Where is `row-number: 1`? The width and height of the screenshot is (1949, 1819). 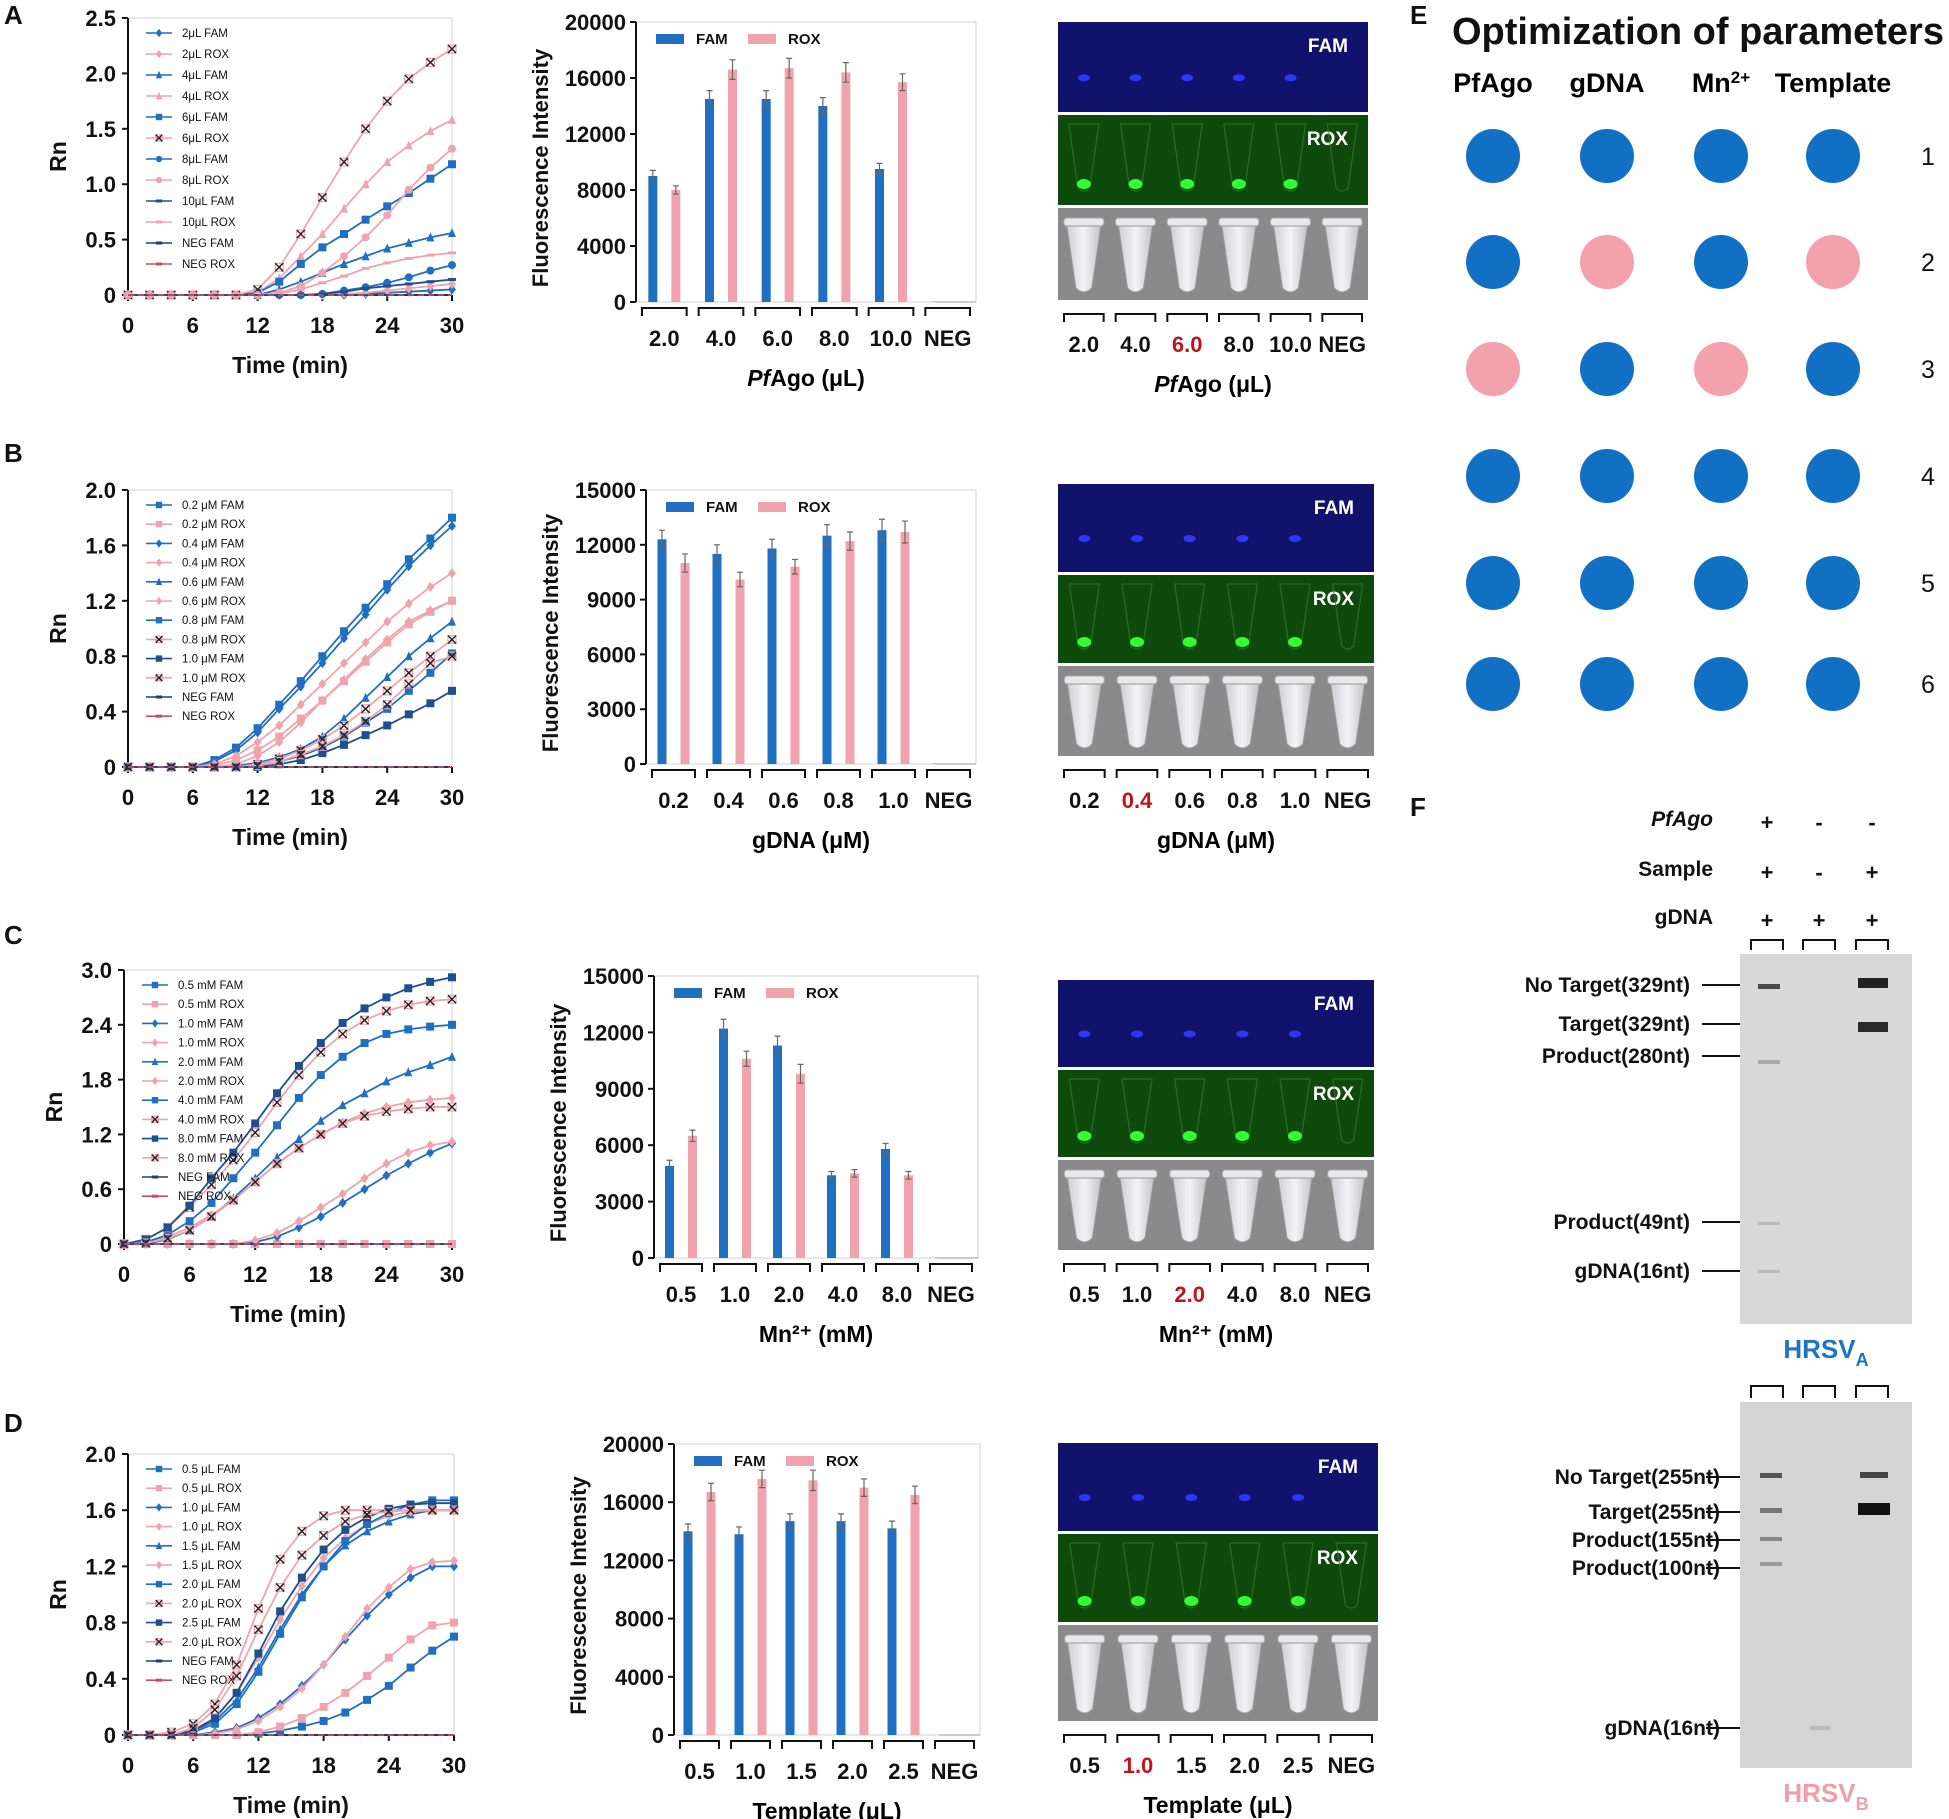
row-number: 1 is located at coordinates (1928, 157).